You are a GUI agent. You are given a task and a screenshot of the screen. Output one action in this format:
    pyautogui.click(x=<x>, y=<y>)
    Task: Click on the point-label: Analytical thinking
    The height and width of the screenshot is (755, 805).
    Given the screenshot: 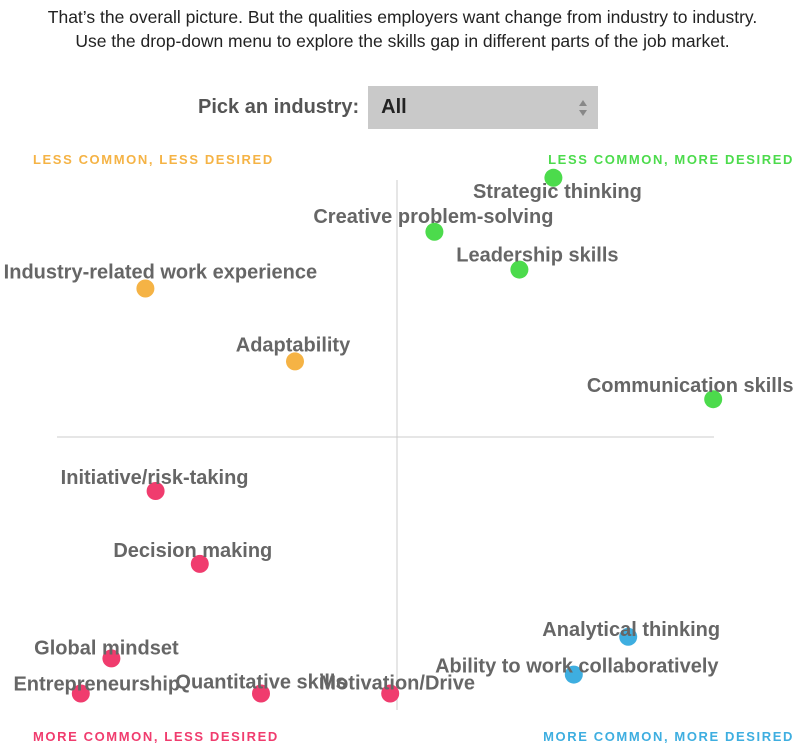 What is the action you would take?
    pyautogui.click(x=631, y=630)
    